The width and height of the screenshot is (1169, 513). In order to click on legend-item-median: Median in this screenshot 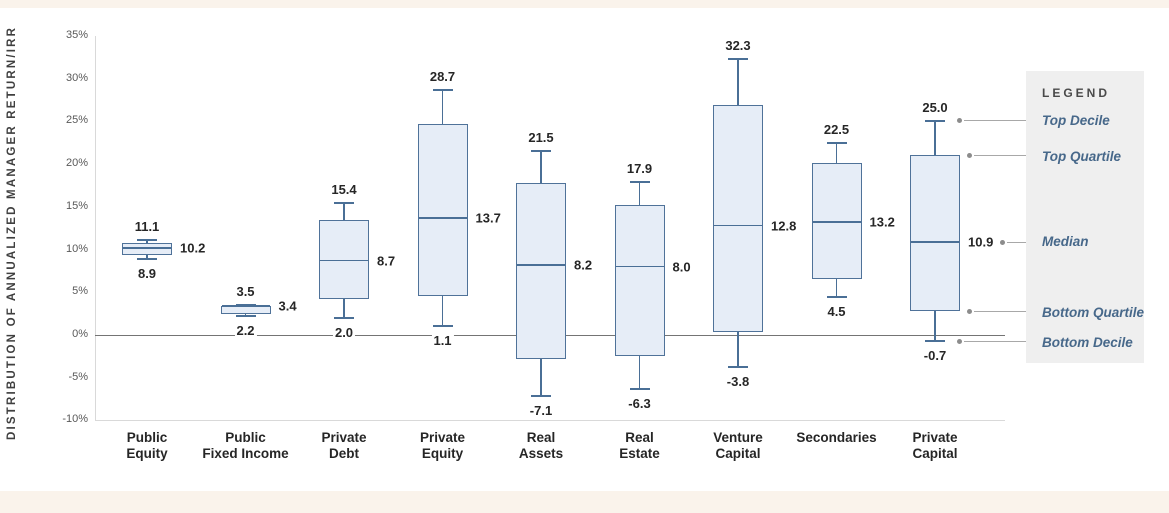, I will do `click(1065, 241)`.